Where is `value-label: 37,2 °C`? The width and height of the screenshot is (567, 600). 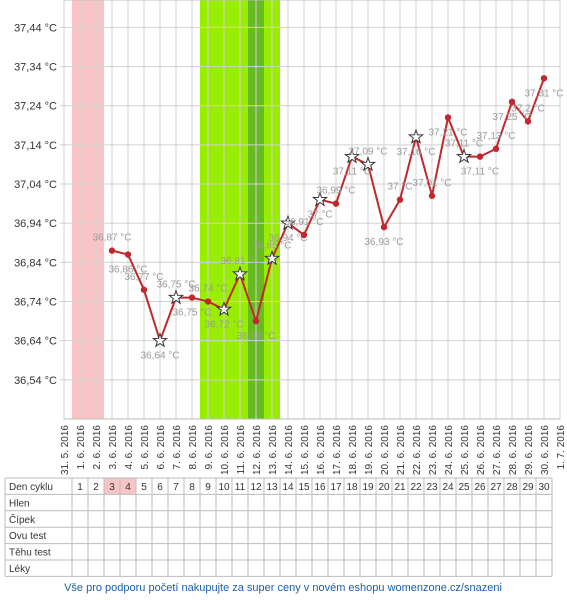
value-label: 37,2 °C is located at coordinates (527, 108).